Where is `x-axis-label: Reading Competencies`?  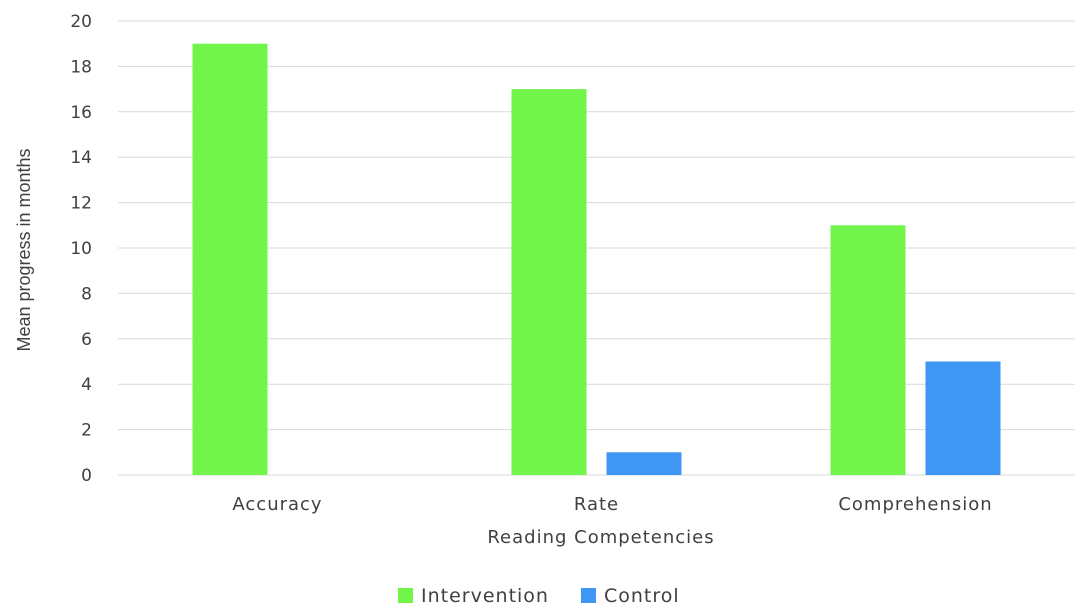
x-axis-label: Reading Competencies is located at coordinates (600, 537).